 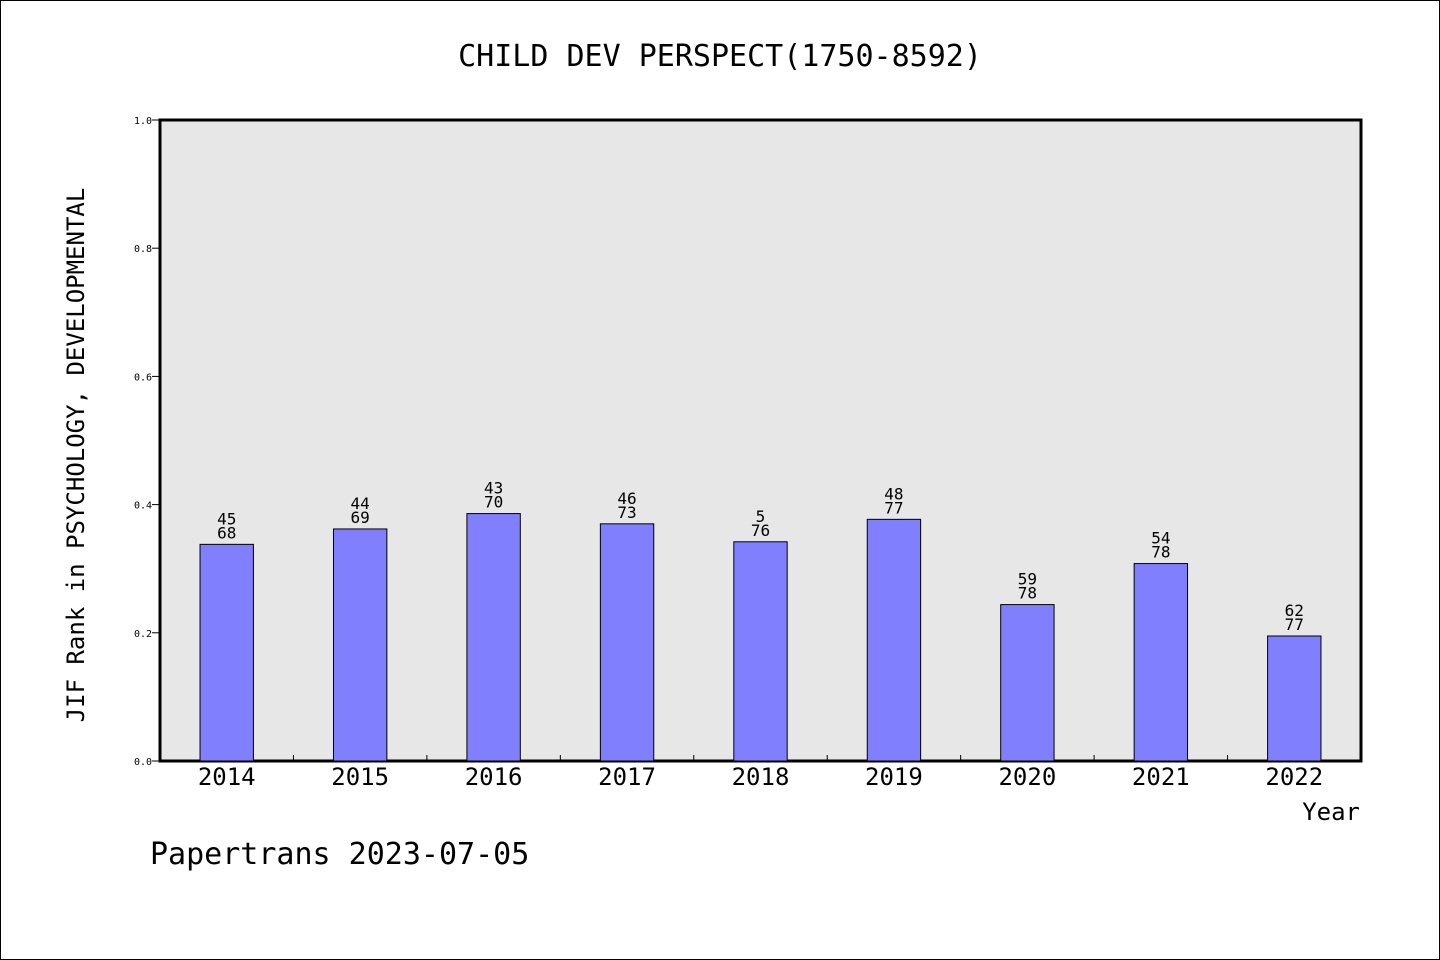 I want to click on y-axis-label: JIF Rank in PSYCHOLOGY, DEVELOPMENTAL, so click(x=76, y=455).